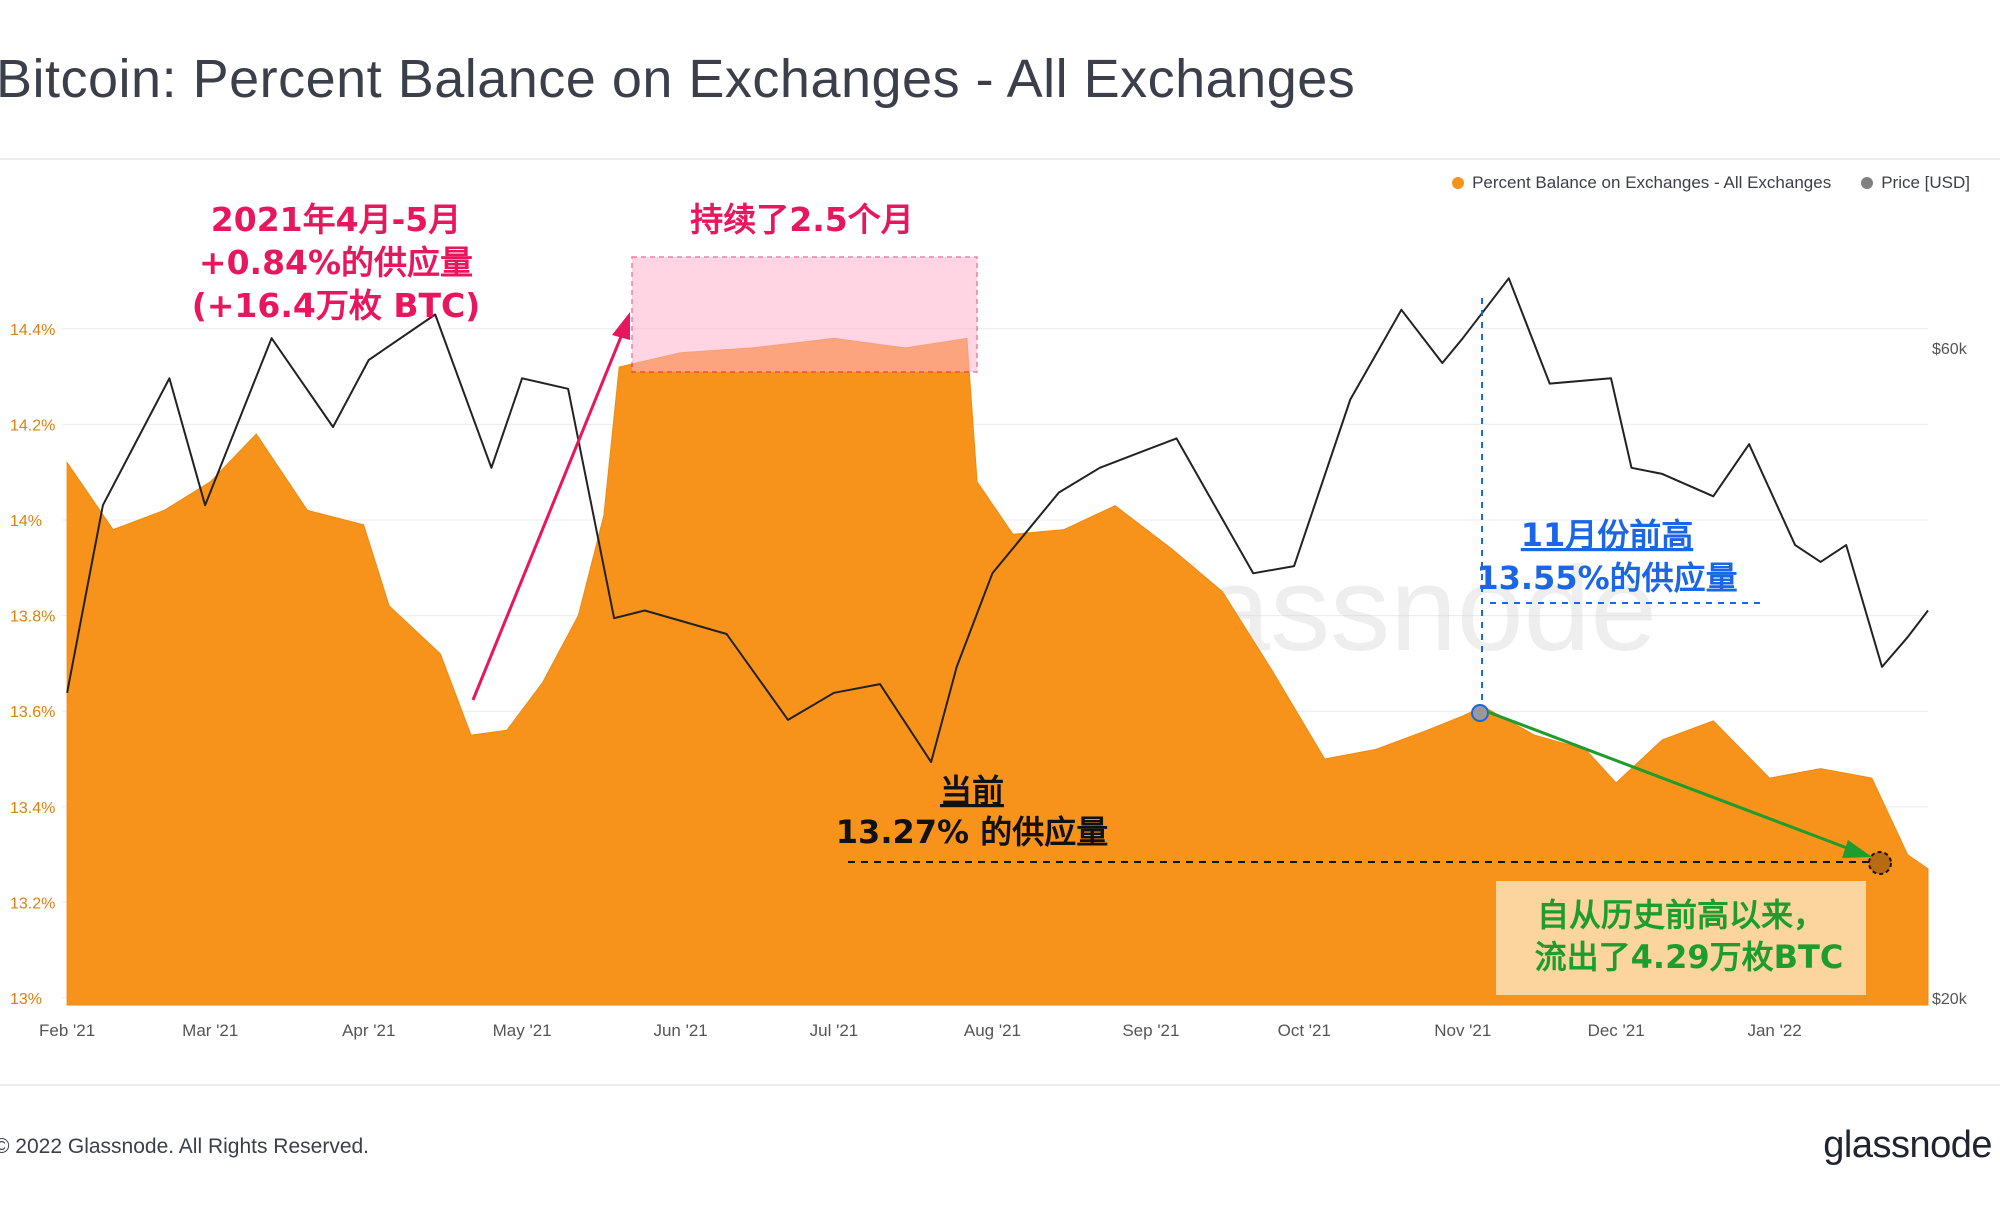  I want to click on legend-item-price: Price [USD], so click(1915, 183).